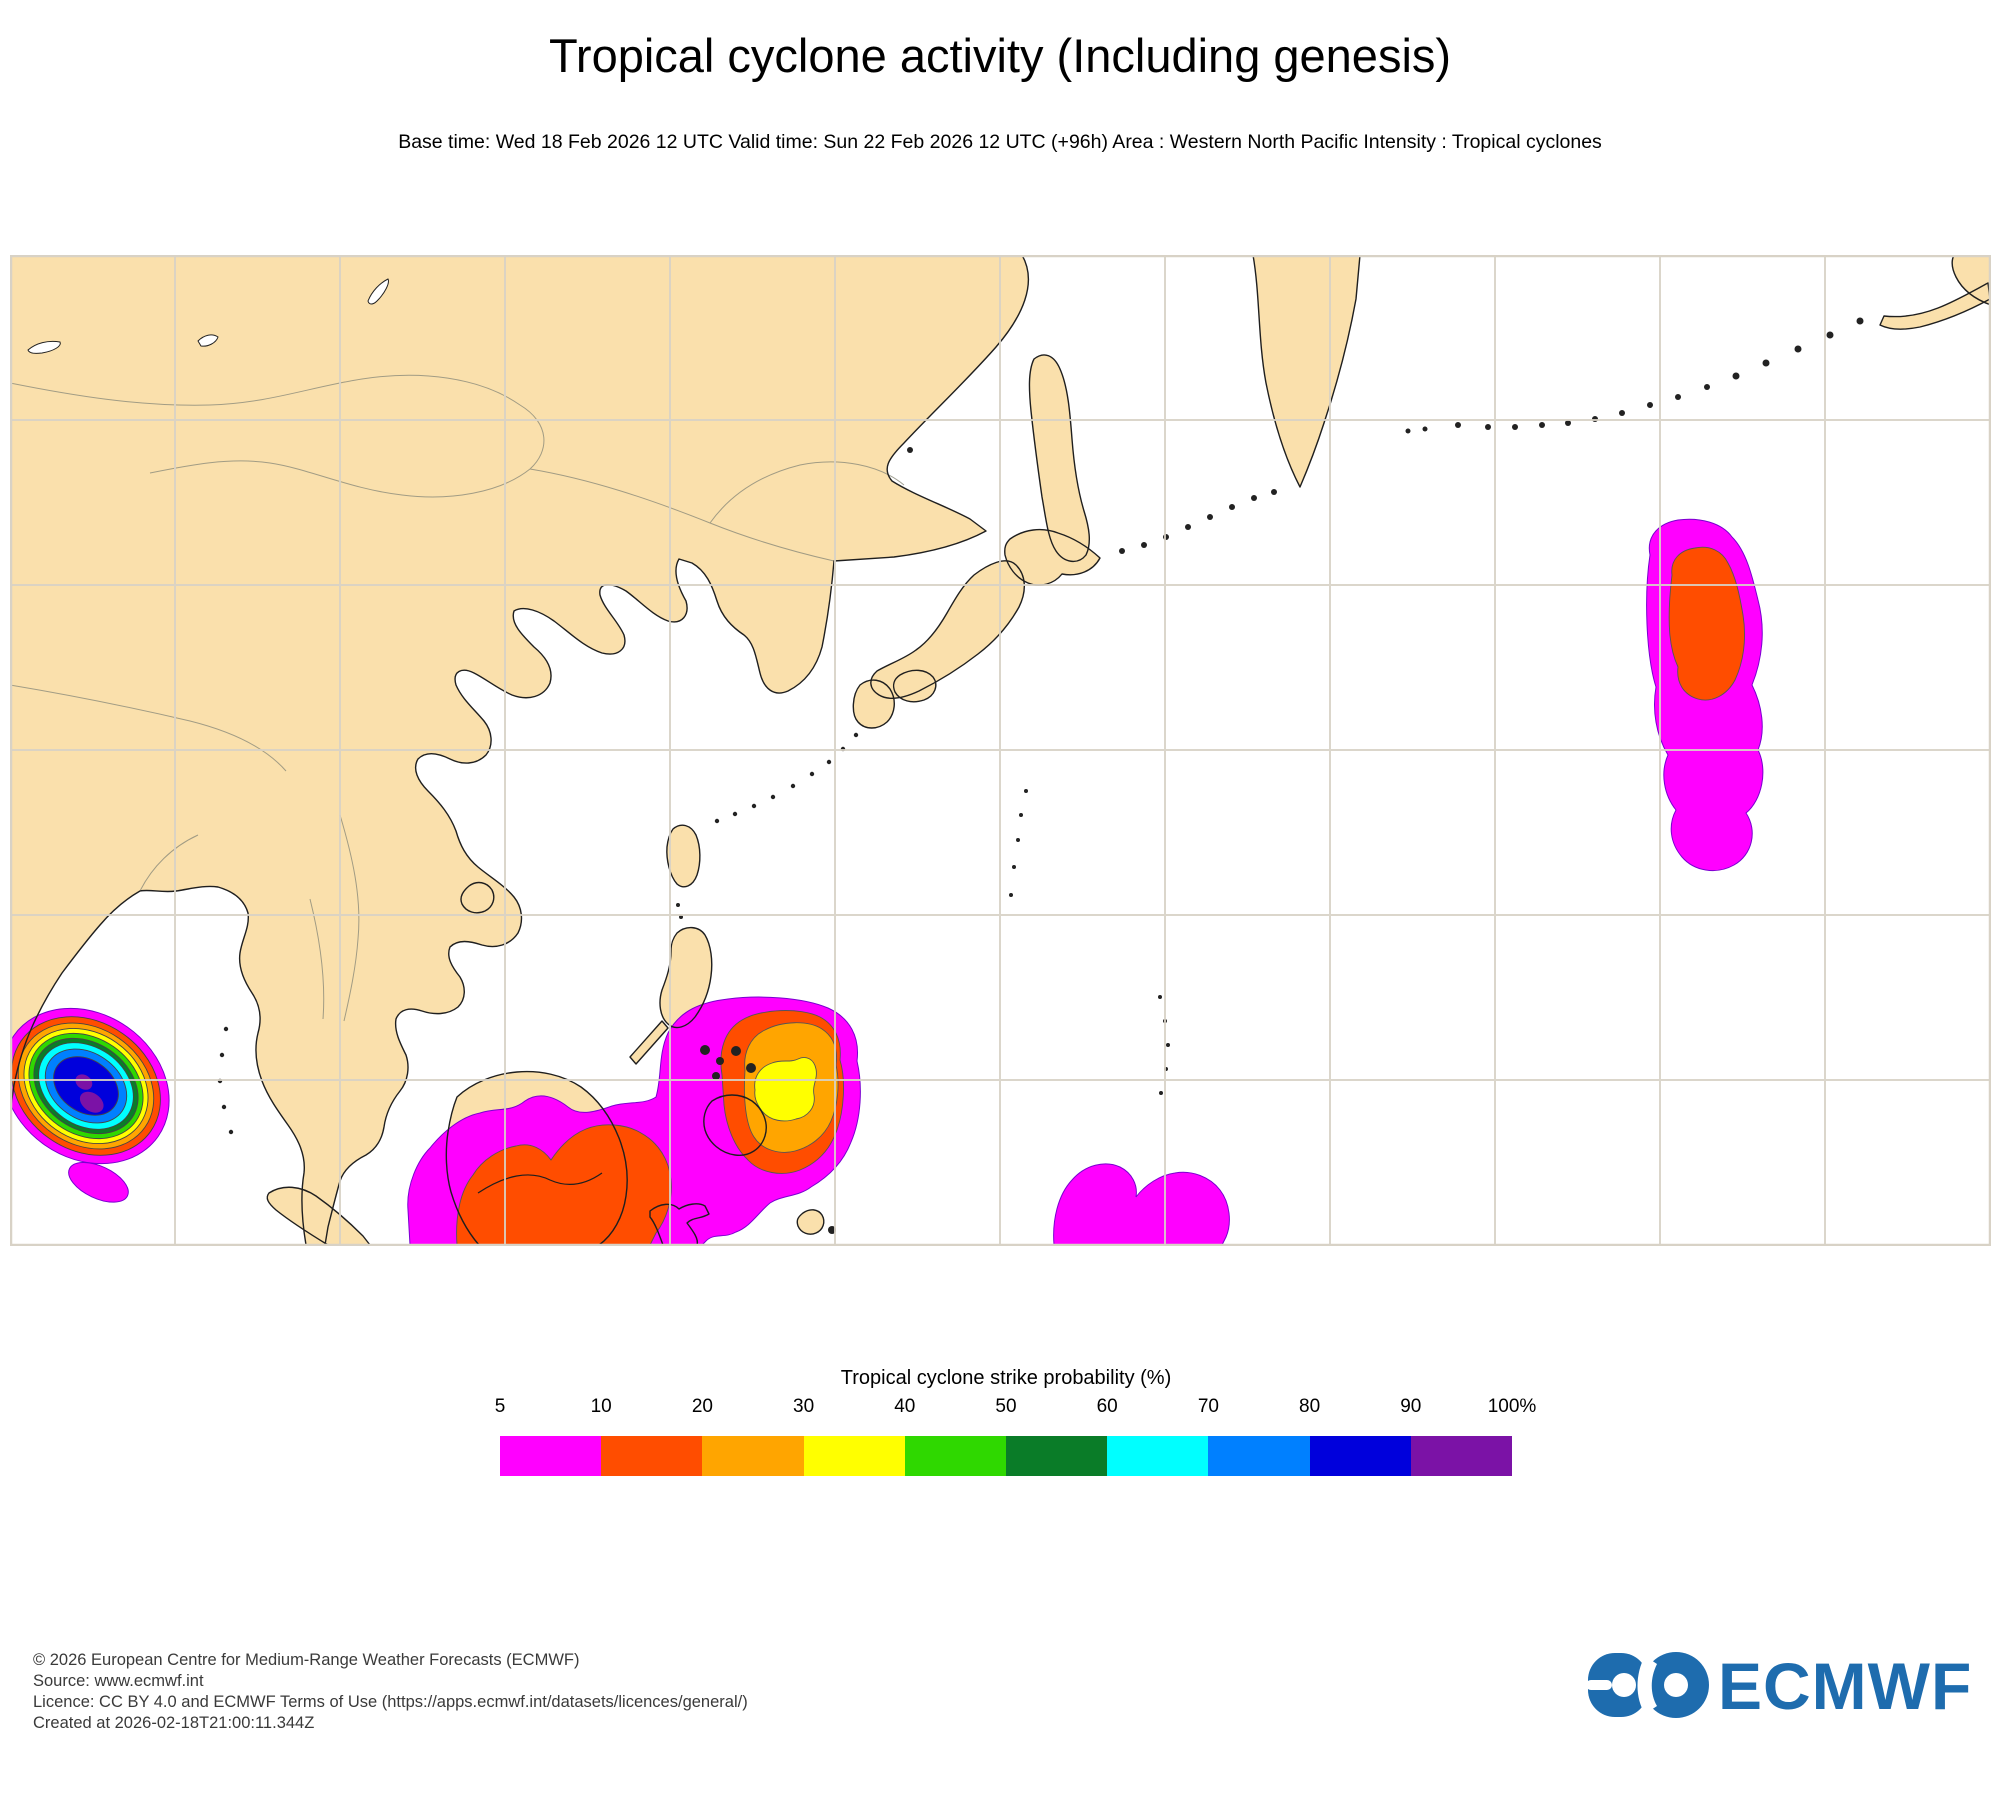  What do you see at coordinates (702, 1406) in the screenshot?
I see `legend-tick-20: 20` at bounding box center [702, 1406].